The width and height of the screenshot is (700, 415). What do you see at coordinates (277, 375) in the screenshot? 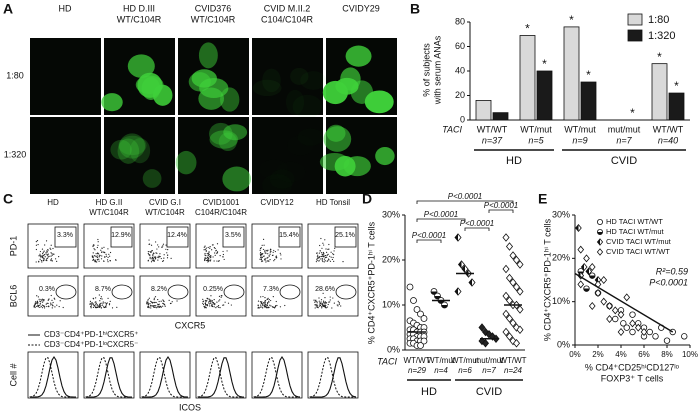
I see `histogram-plot` at bounding box center [277, 375].